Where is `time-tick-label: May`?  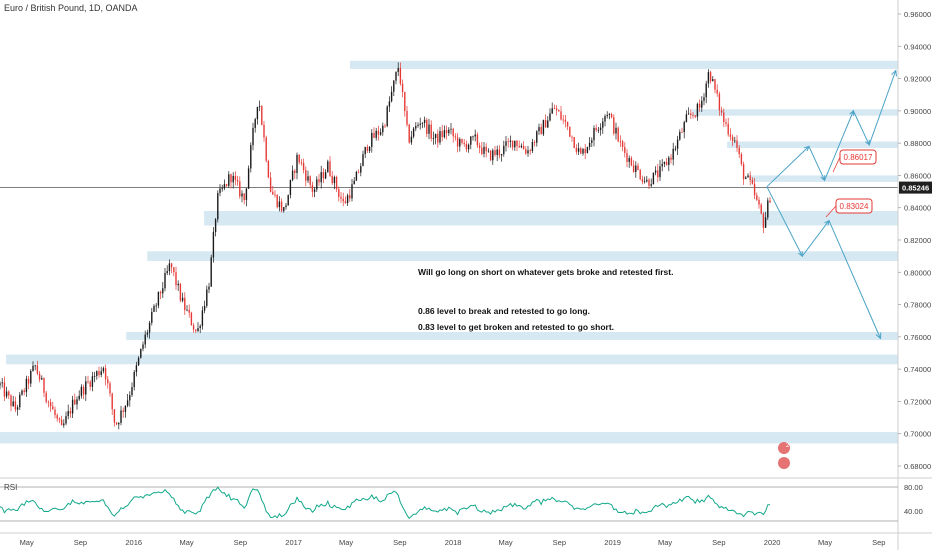
time-tick-label: May is located at coordinates (665, 542).